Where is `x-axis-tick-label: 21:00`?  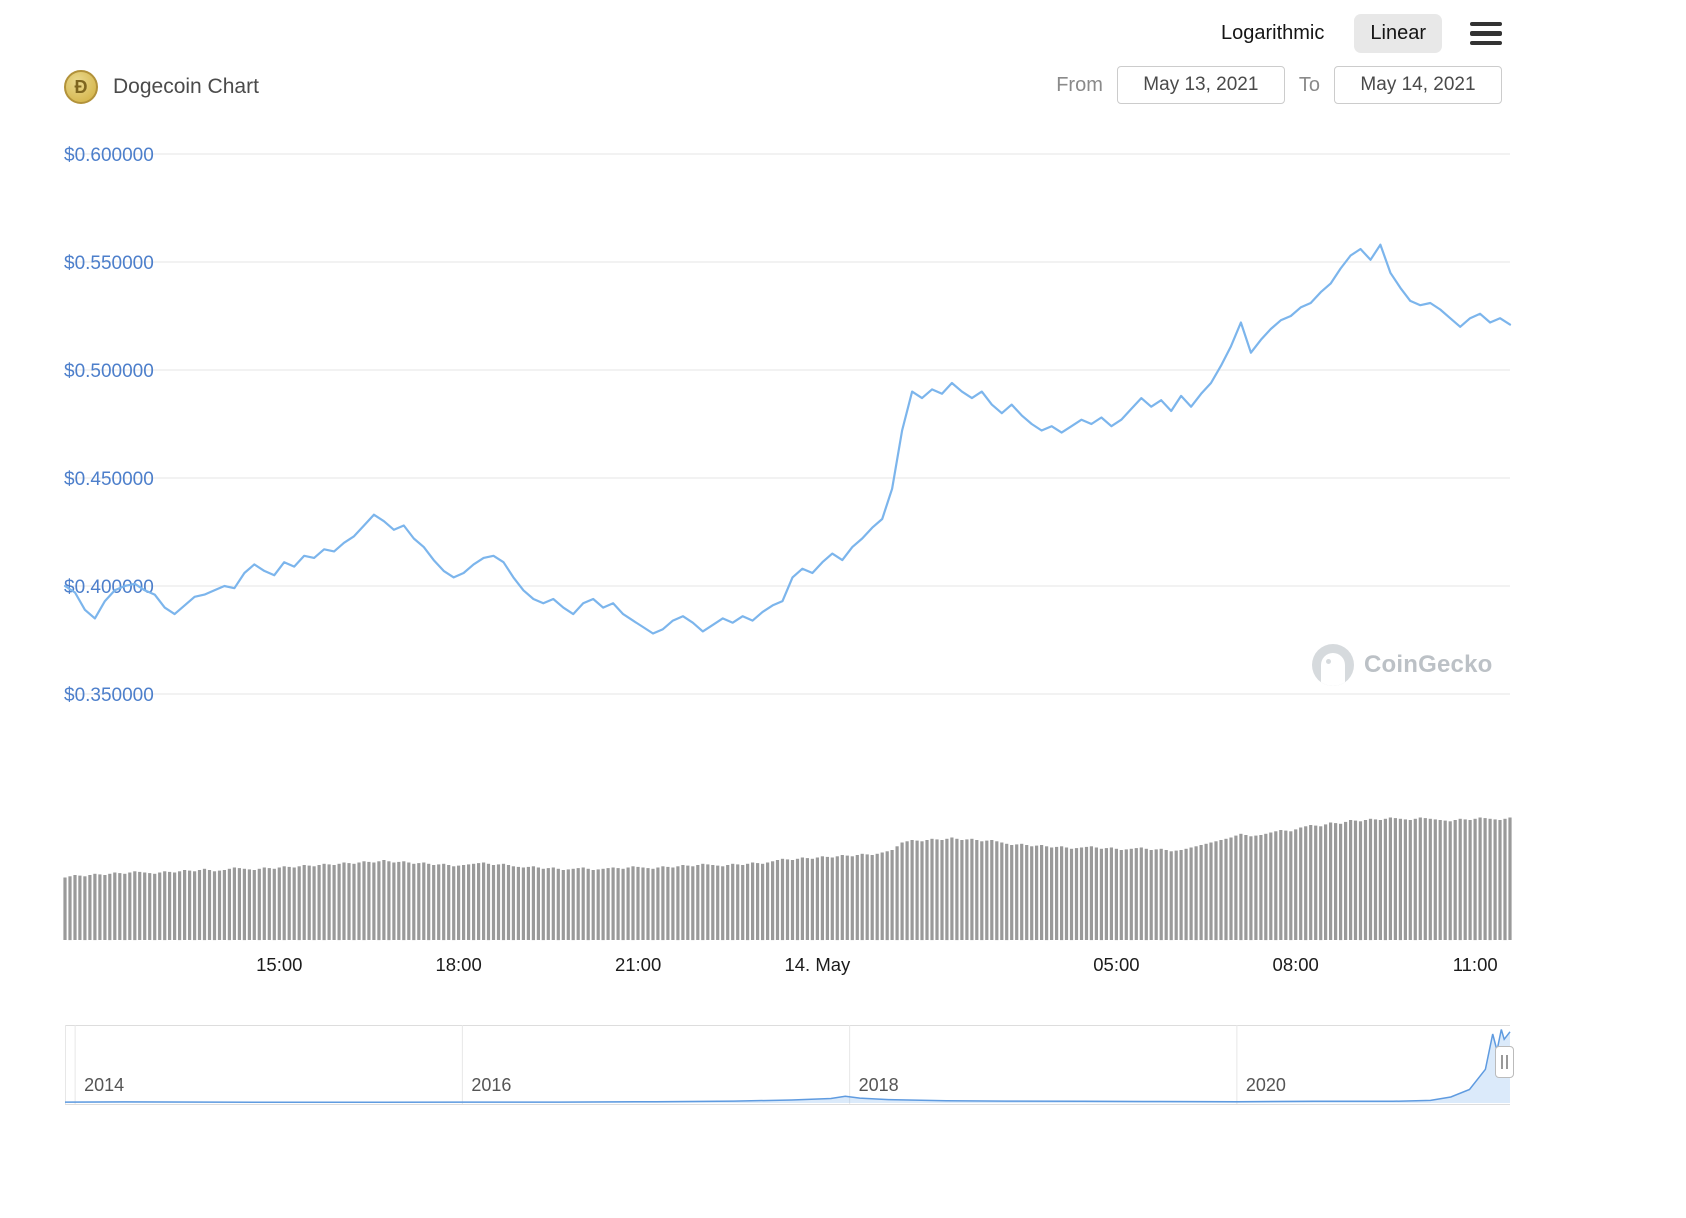 x-axis-tick-label: 21:00 is located at coordinates (638, 964).